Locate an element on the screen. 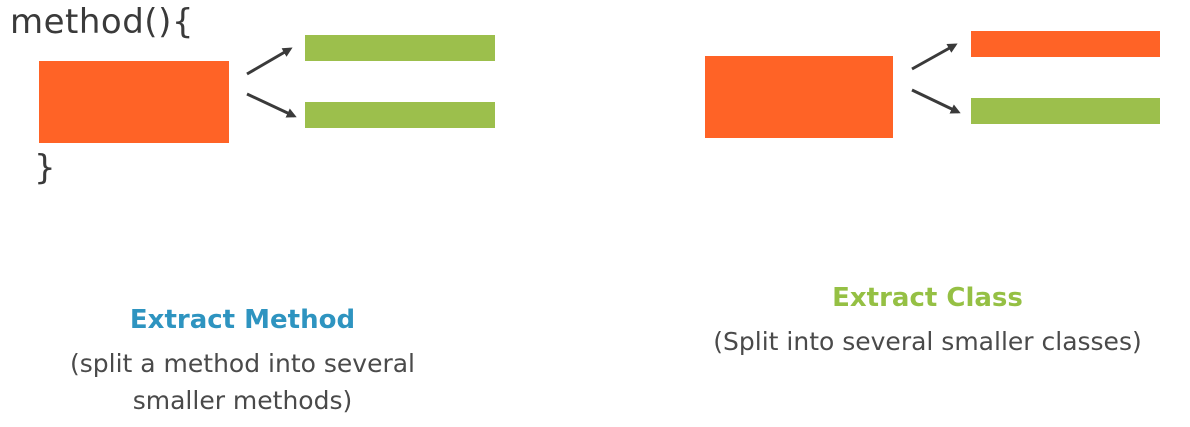 The height and width of the screenshot is (427, 1190). left-original-method-block is located at coordinates (134, 102).